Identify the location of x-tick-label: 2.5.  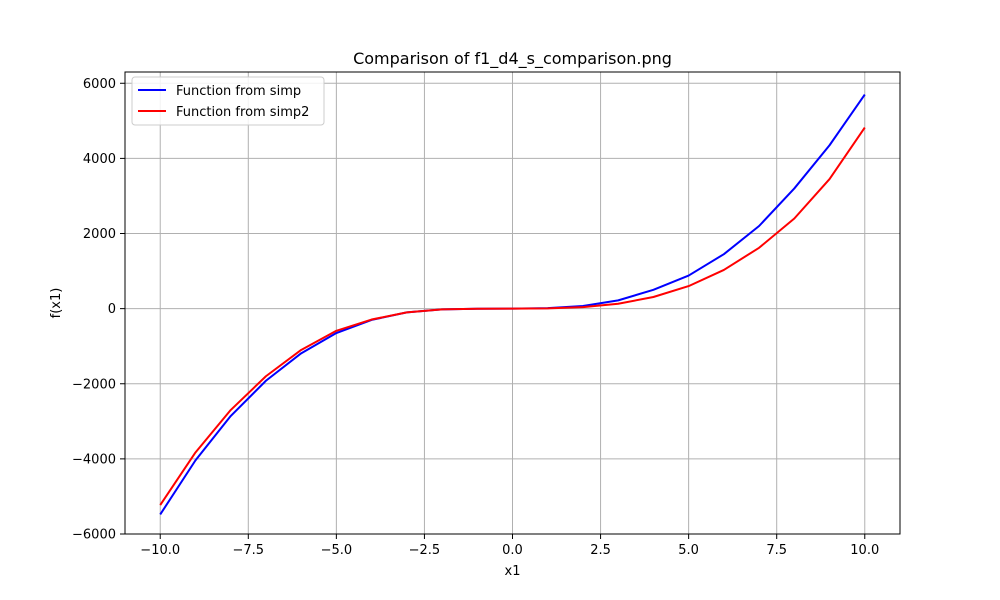
(600, 550).